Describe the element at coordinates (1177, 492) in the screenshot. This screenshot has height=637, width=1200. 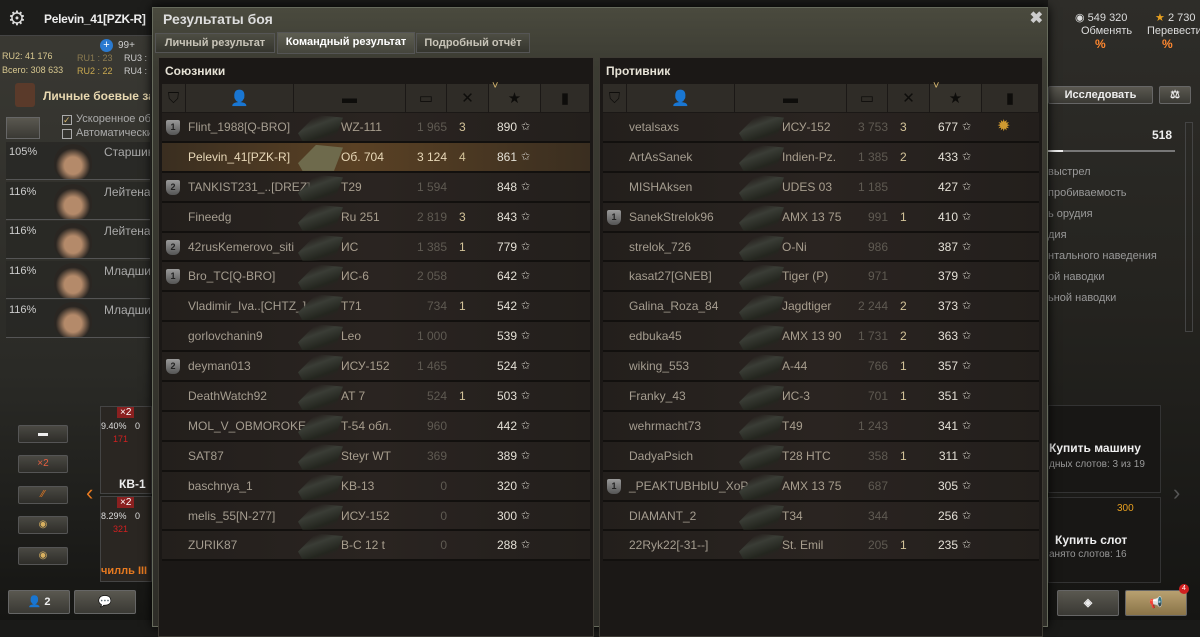
I see `carousel-right-arrow: ›` at that location.